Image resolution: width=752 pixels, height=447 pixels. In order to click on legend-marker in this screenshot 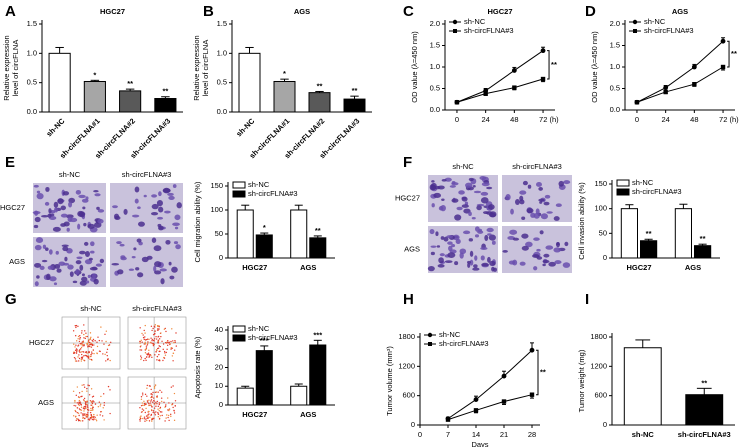, I will do `click(455, 31)`.